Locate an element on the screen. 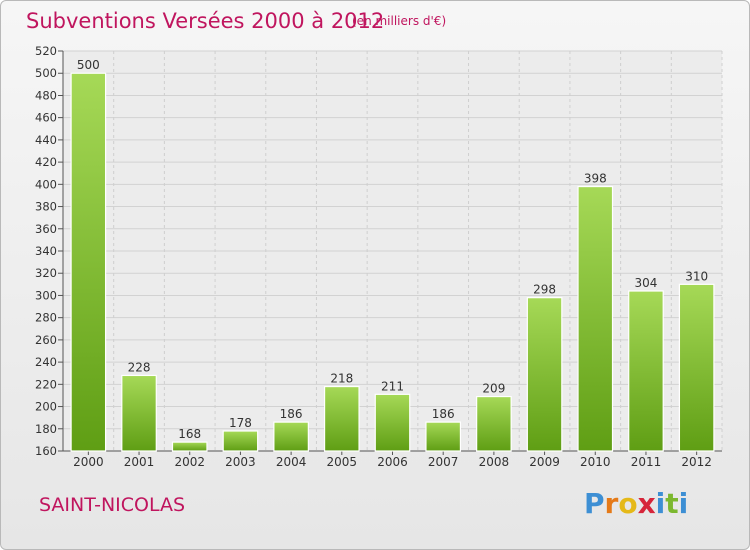  x-tick-label: 2009 is located at coordinates (544, 462).